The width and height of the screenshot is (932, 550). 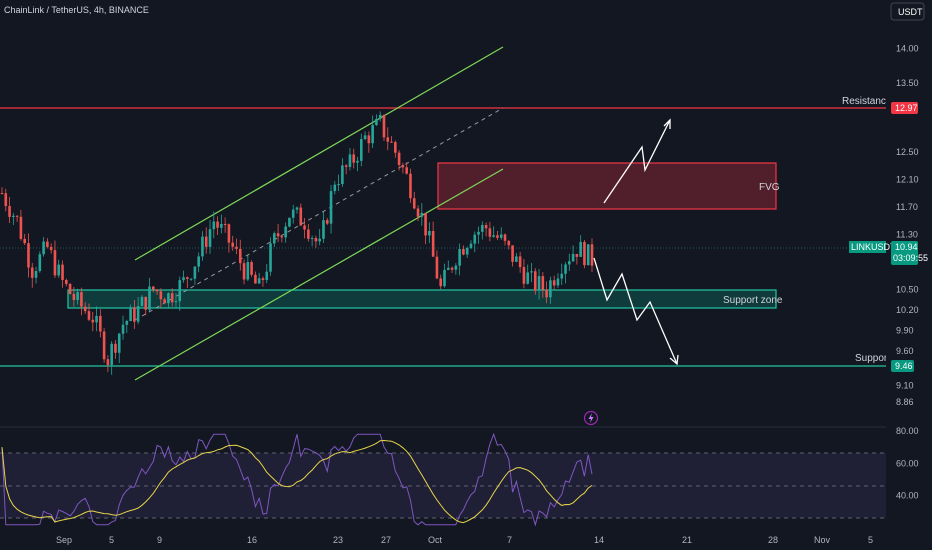 I want to click on price-axis, so click(x=909, y=275).